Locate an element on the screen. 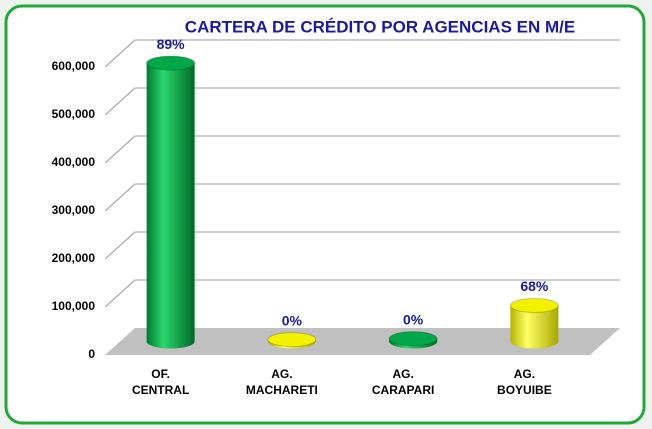 Image resolution: width=652 pixels, height=429 pixels. x-tick-label: OF. CENTRAL is located at coordinates (160, 382).